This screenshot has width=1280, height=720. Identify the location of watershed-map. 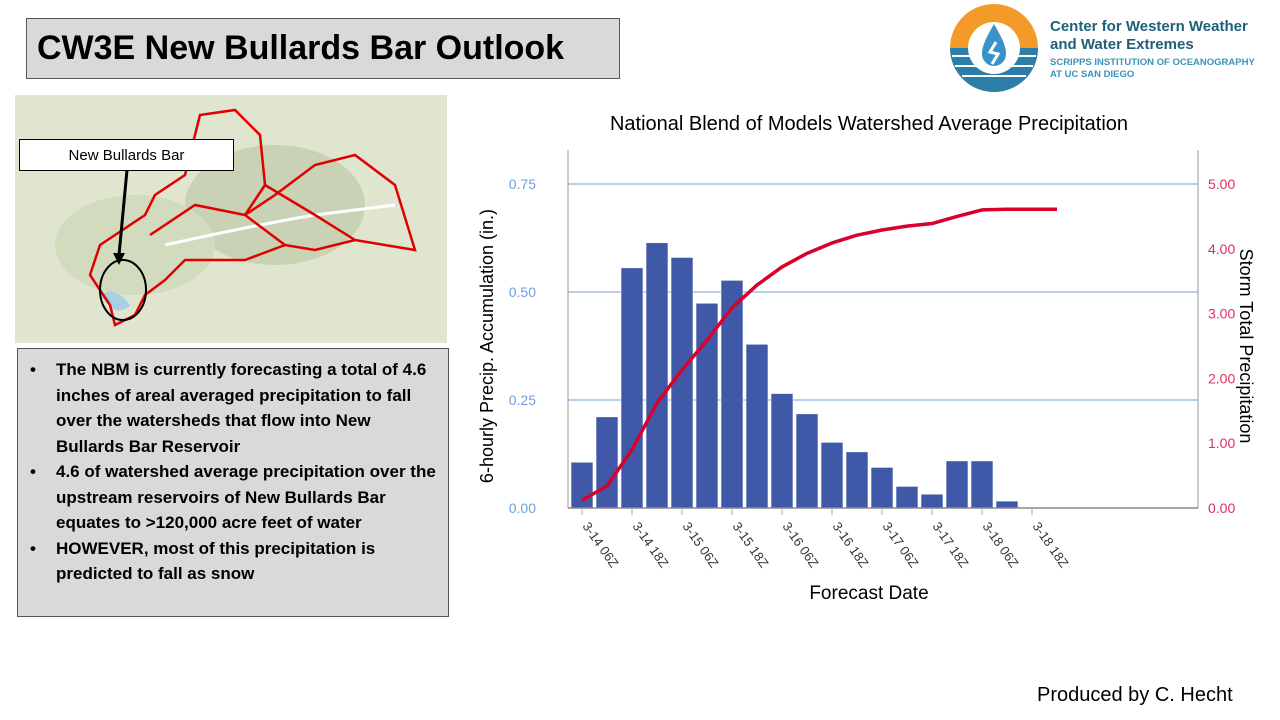
(231, 219).